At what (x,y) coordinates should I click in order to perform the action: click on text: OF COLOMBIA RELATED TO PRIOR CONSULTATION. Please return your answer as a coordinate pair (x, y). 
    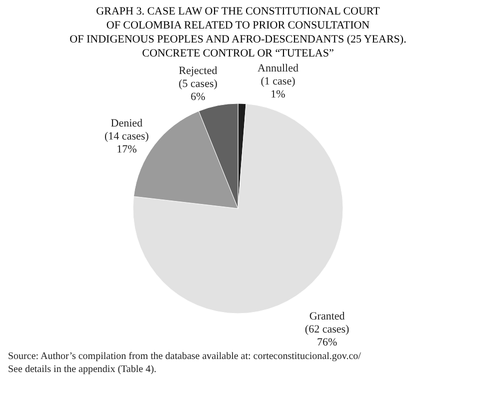
    Looking at the image, I should click on (238, 26).